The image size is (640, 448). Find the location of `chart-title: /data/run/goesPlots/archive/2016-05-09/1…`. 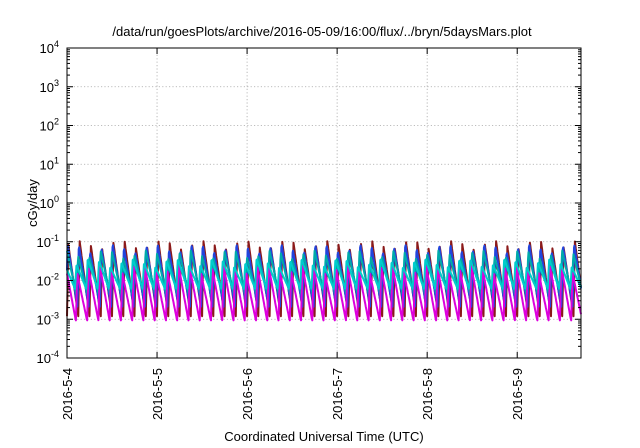

chart-title: /data/run/goesPlots/archive/2016-05-09/1… is located at coordinates (322, 31).